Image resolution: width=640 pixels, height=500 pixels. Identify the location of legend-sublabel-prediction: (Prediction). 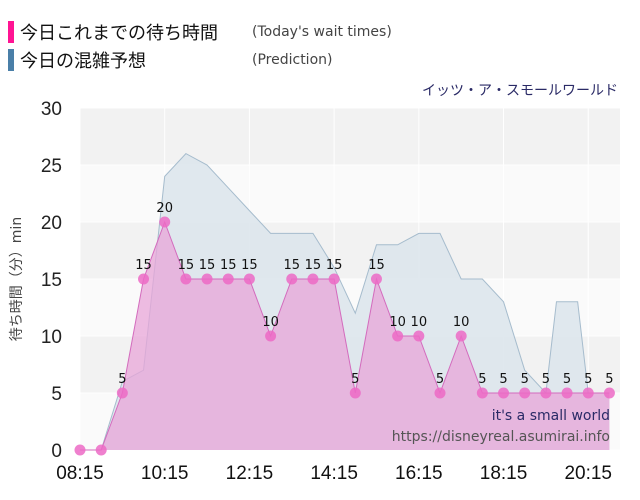
(292, 60).